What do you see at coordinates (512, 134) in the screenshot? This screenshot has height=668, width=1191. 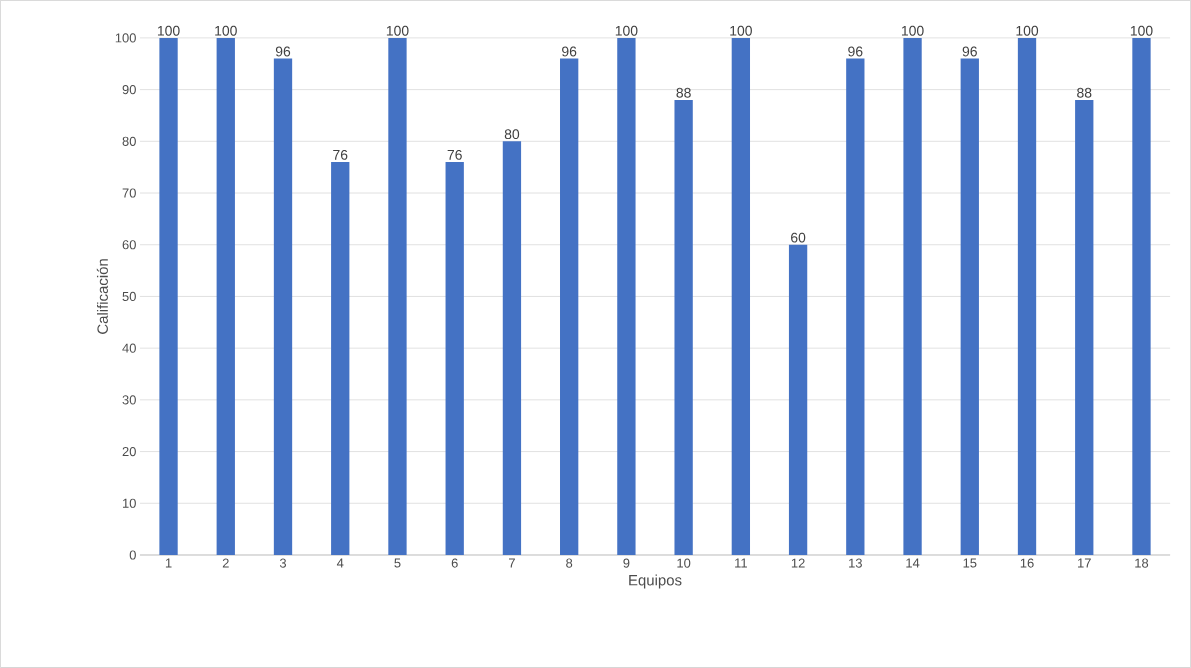 I see `data-label: 80` at bounding box center [512, 134].